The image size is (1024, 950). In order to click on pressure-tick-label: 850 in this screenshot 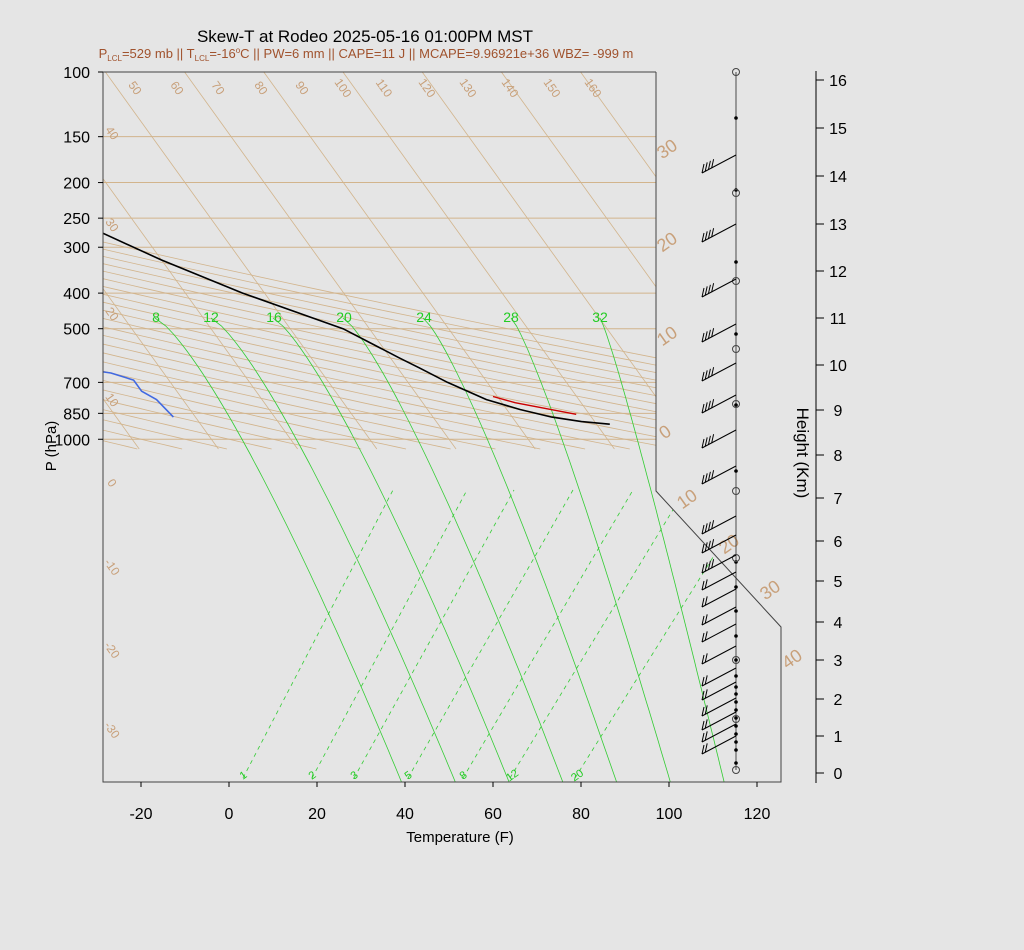, I will do `click(76, 414)`.